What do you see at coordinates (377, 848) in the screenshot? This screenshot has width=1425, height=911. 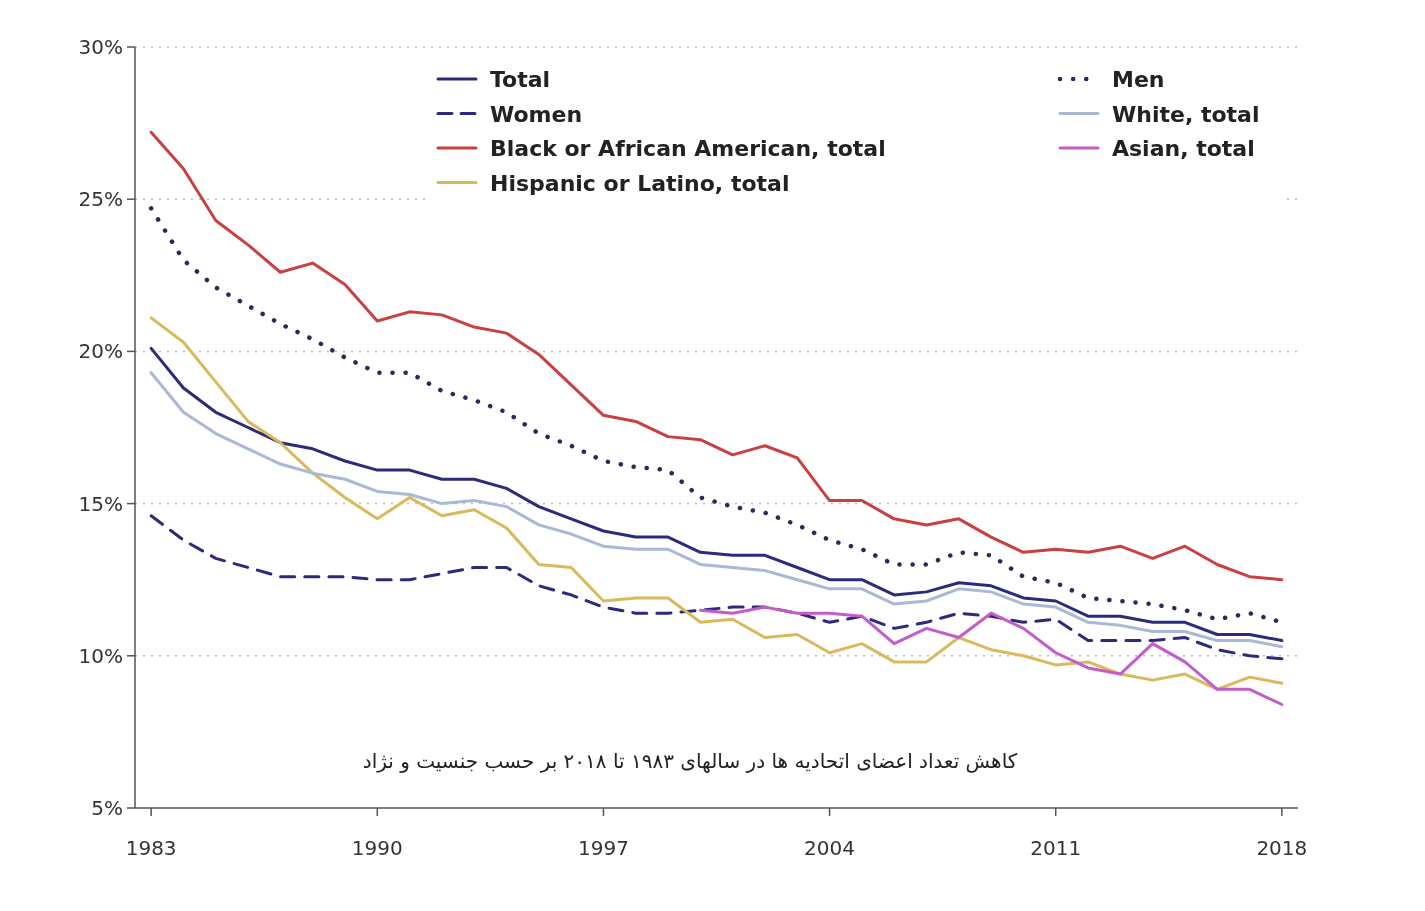 I see `x-tick-label: 1990` at bounding box center [377, 848].